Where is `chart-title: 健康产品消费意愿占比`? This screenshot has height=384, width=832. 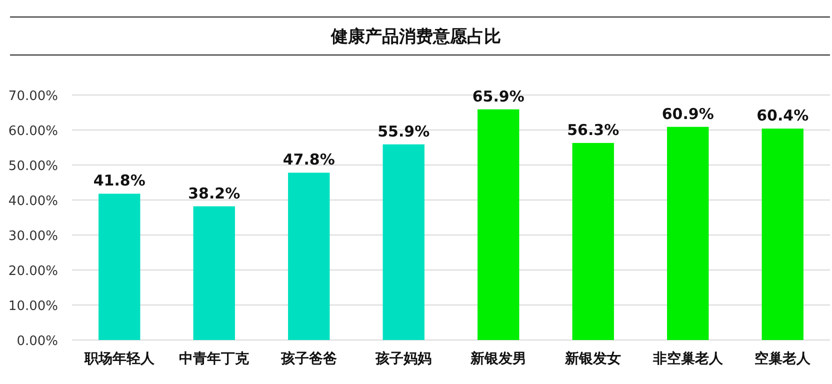
chart-title: 健康产品消费意愿占比 is located at coordinates (415, 37).